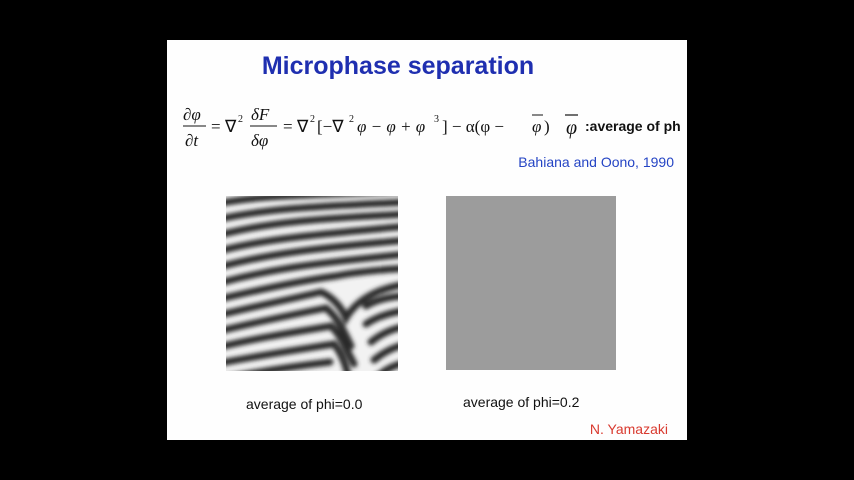 This screenshot has height=480, width=854. Describe the element at coordinates (312, 283) in the screenshot. I see `striped-pattern-image` at that location.